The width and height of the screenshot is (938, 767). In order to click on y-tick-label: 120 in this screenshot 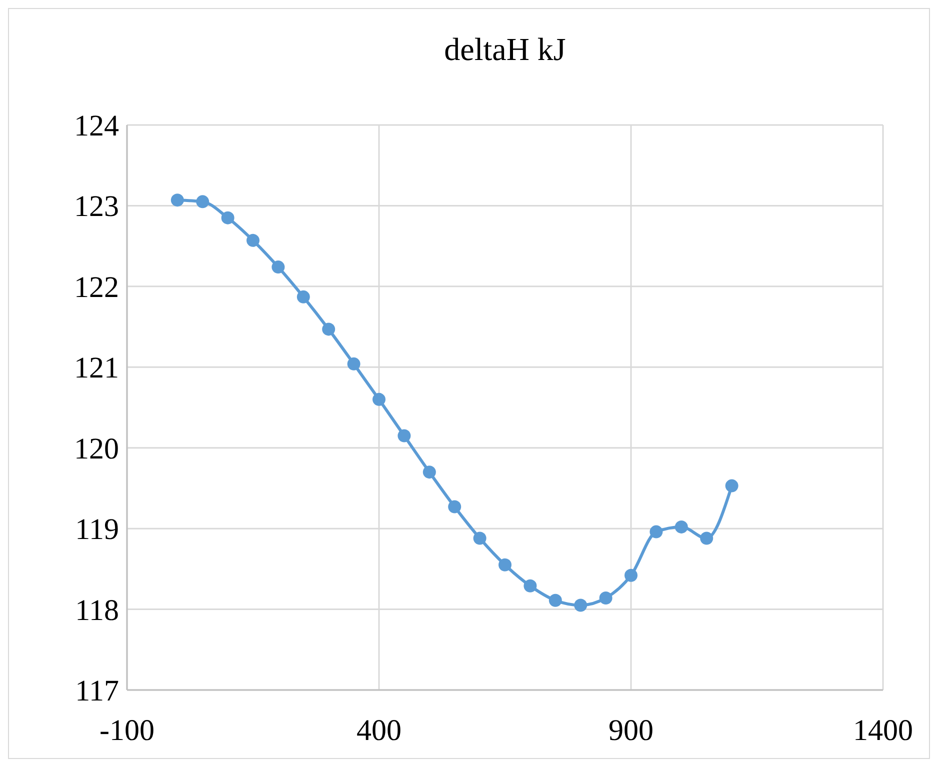, I will do `click(96, 449)`.